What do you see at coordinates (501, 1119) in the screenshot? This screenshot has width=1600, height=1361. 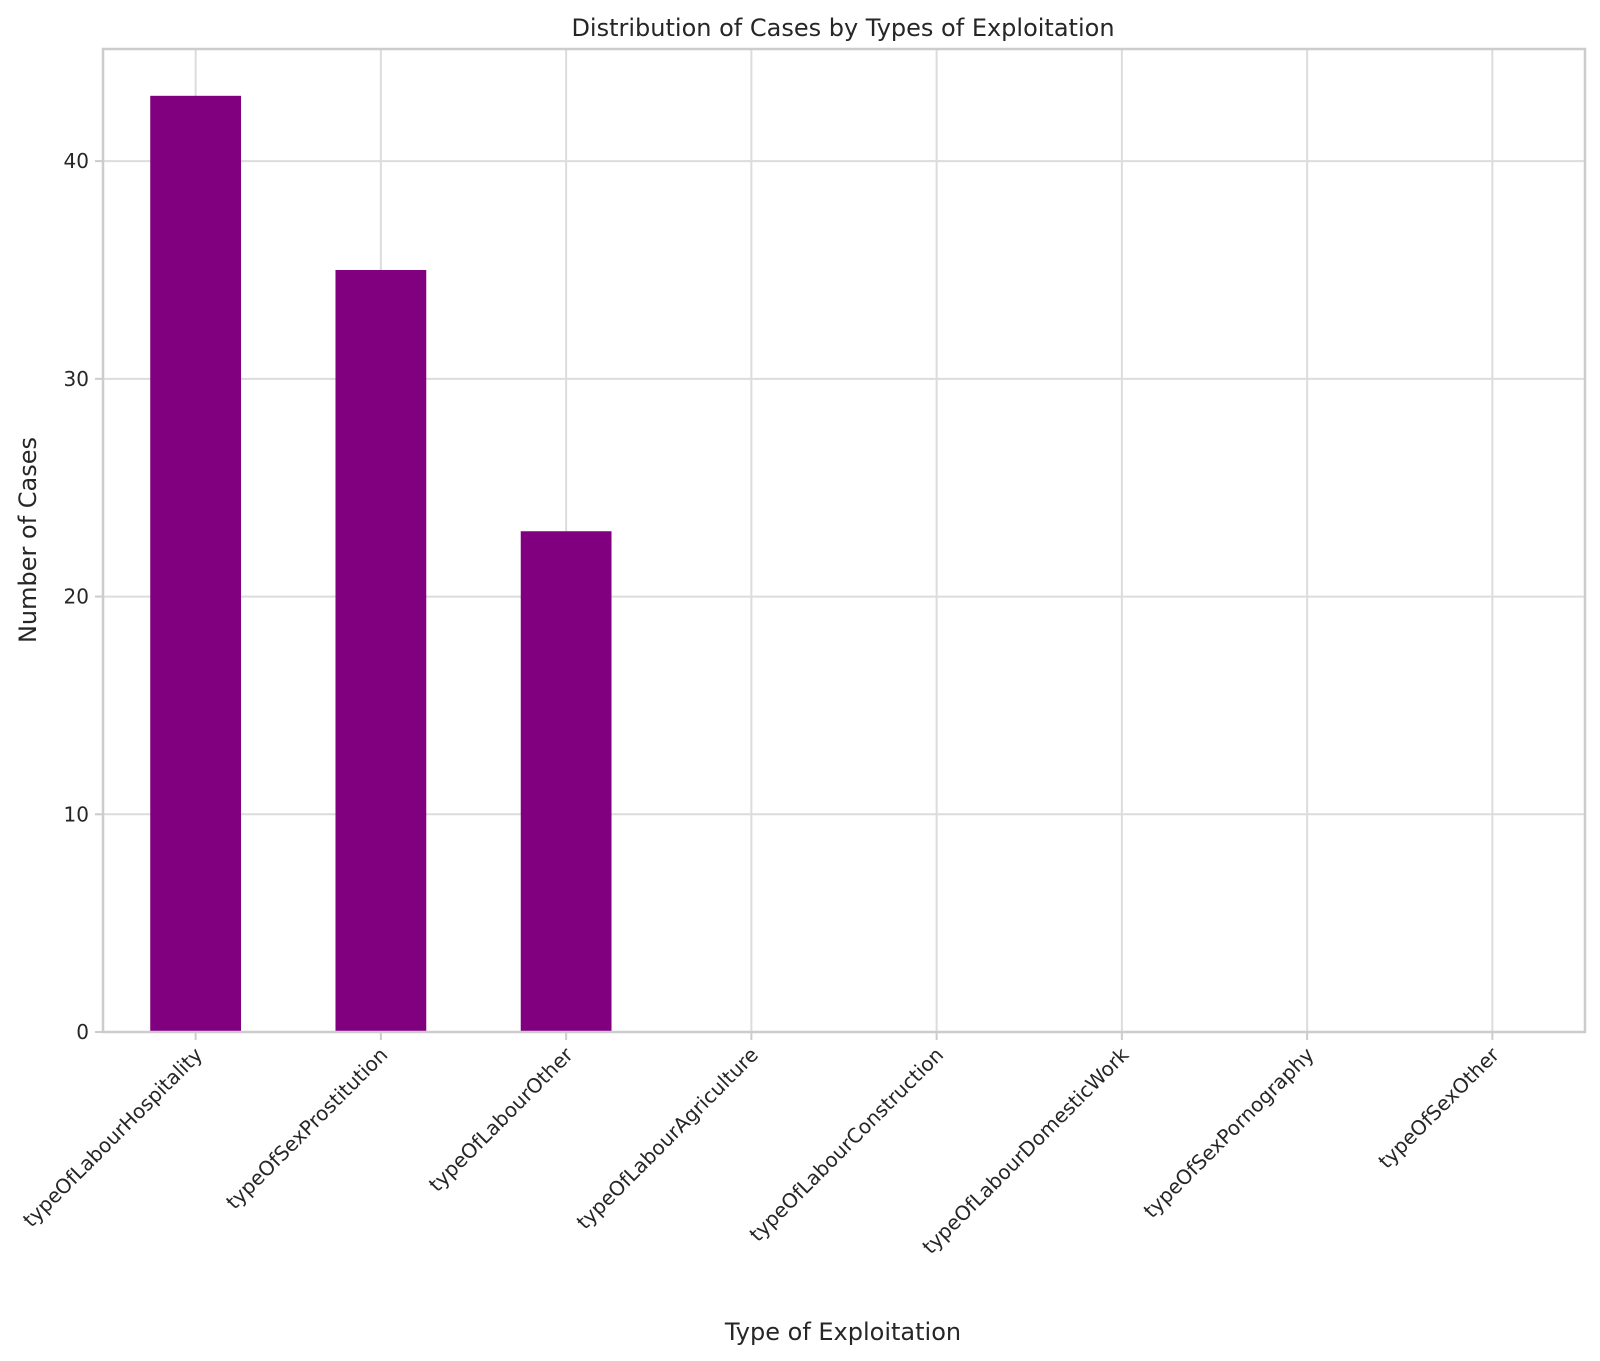 I see `x-tick-label: typeOfLabourOther` at bounding box center [501, 1119].